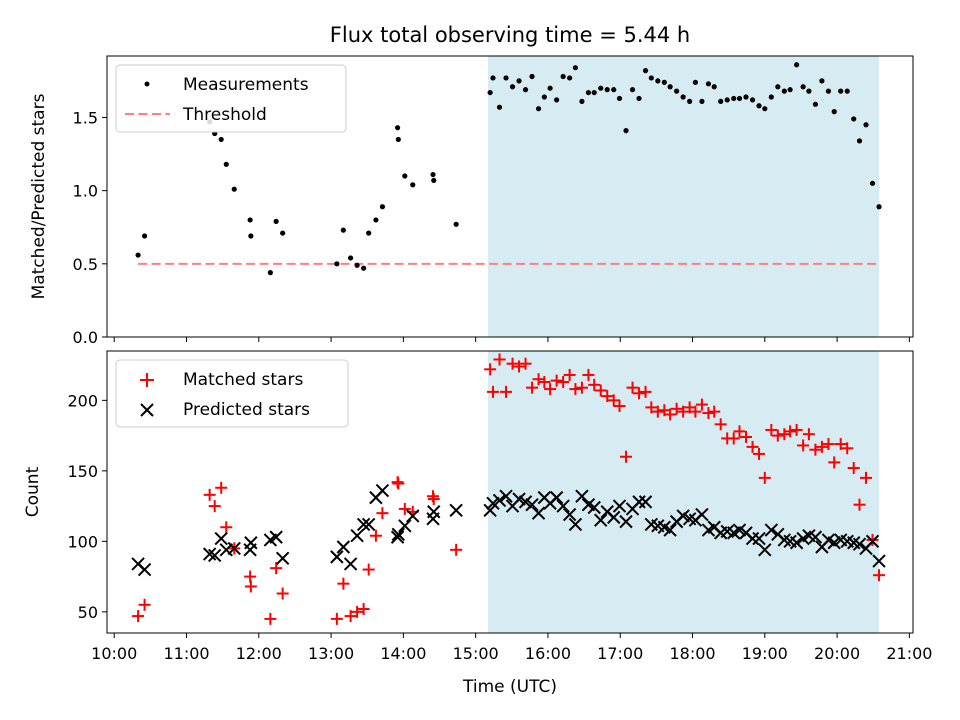 The width and height of the screenshot is (960, 720). I want to click on legend-measurements-marker, so click(147, 84).